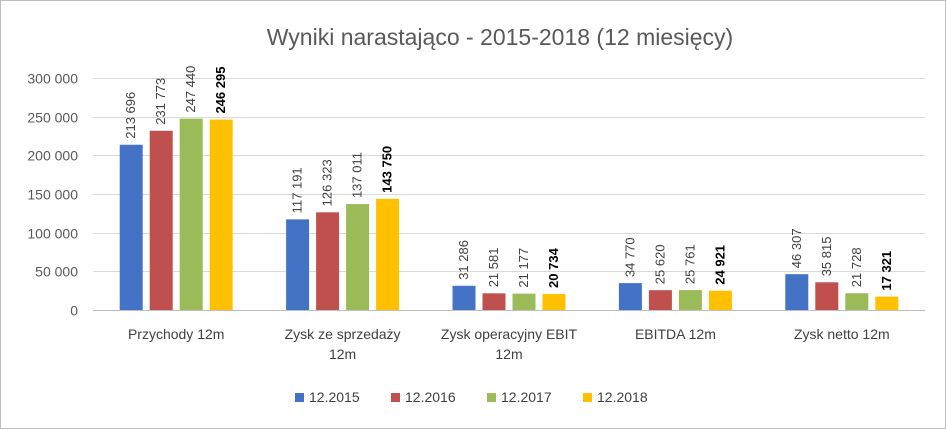 Image resolution: width=946 pixels, height=430 pixels. Describe the element at coordinates (493, 268) in the screenshot. I see `data-label: 21 581` at that location.